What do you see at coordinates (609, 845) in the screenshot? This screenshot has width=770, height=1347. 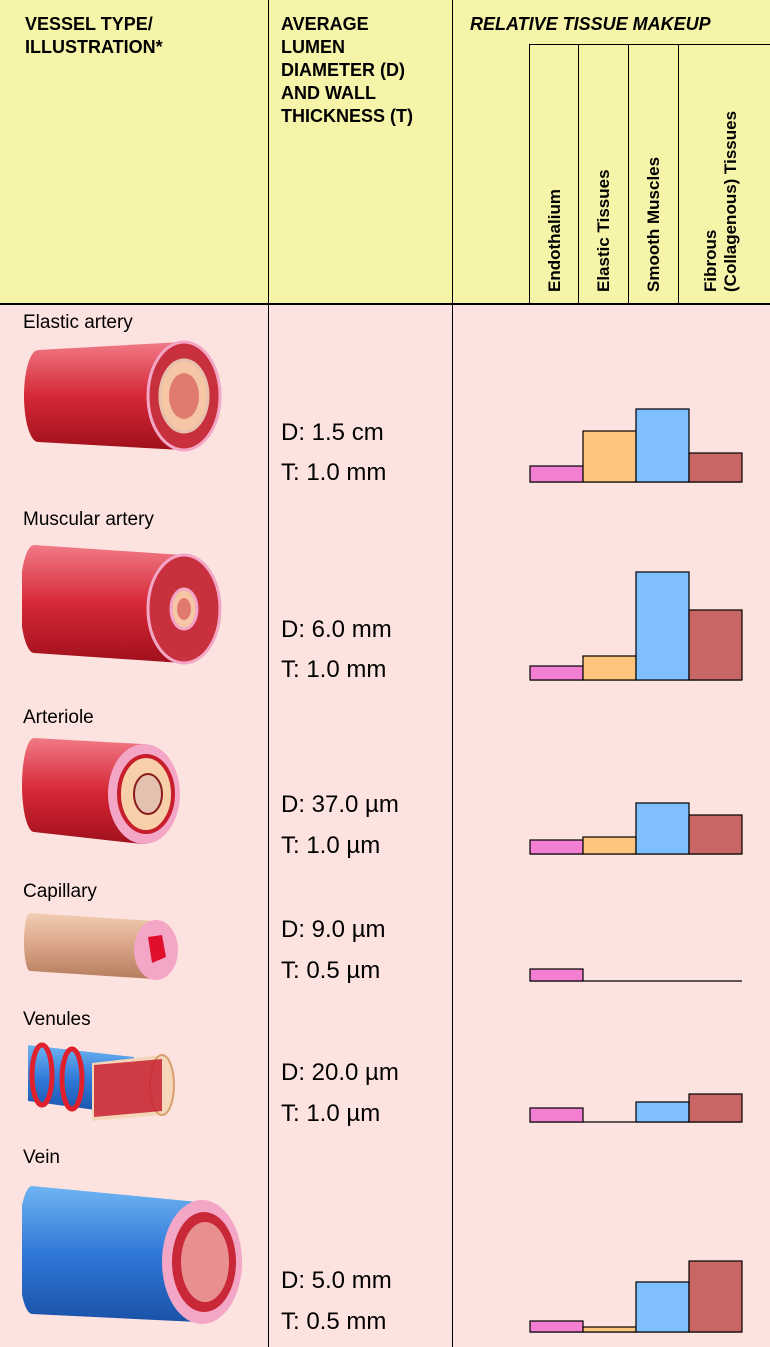 I see `bar-arteriole-elastic-tissue` at bounding box center [609, 845].